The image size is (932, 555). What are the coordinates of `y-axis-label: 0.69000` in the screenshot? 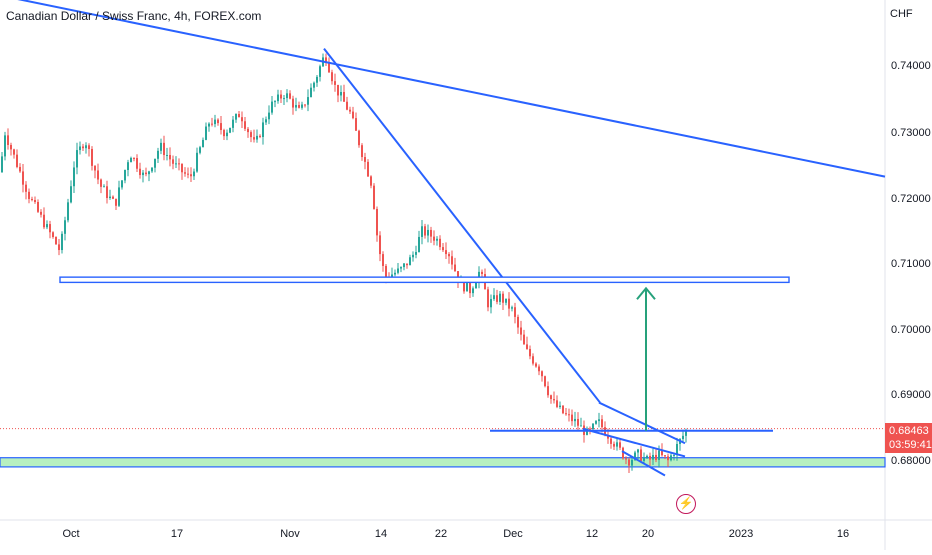 It's located at (911, 395).